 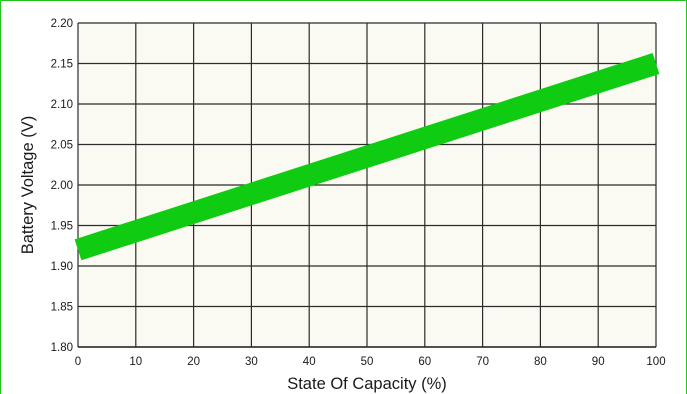 What do you see at coordinates (62, 24) in the screenshot?
I see `y-tick-label: 2.20` at bounding box center [62, 24].